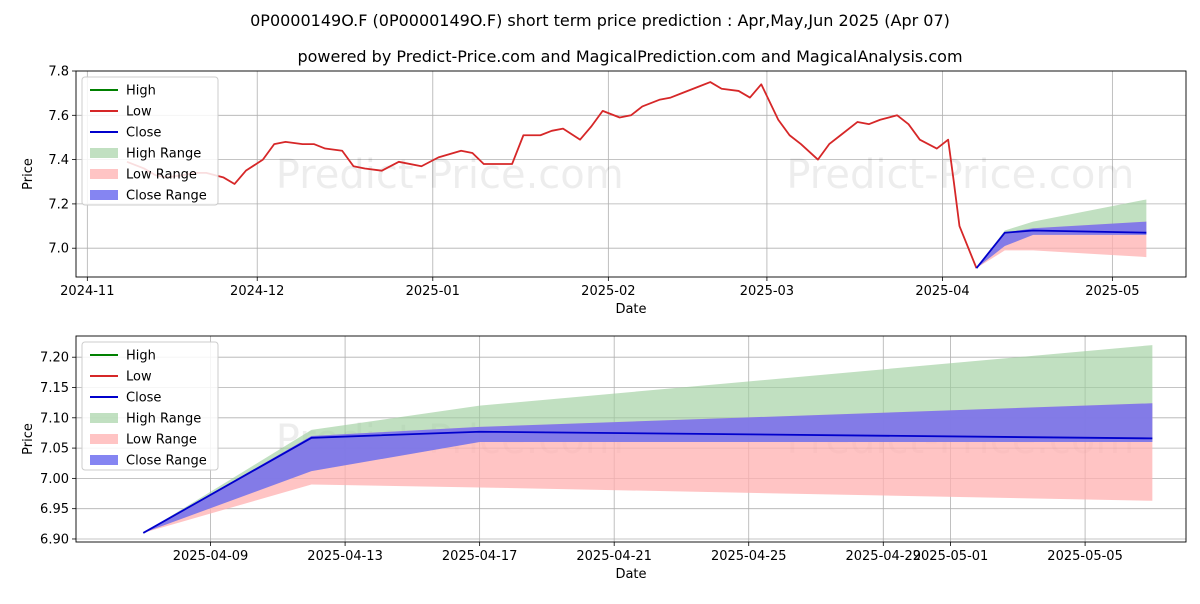 This screenshot has width=1200, height=604. Describe the element at coordinates (54, 449) in the screenshot. I see `y-tick-label: 7.05` at that location.